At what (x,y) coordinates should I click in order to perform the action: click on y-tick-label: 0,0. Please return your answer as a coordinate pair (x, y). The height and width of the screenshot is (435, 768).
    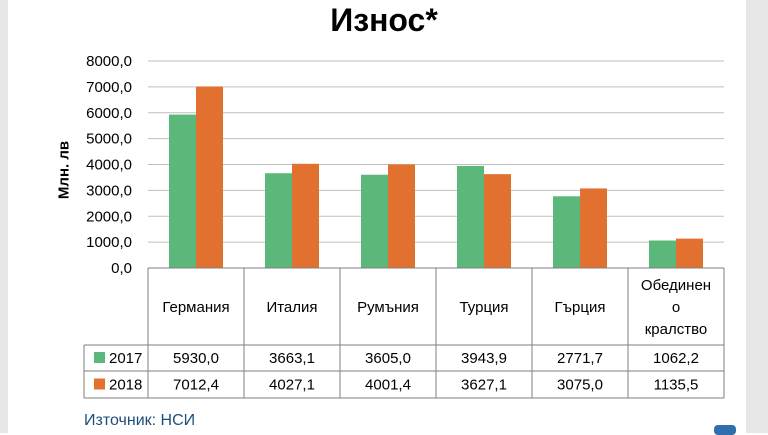
    Looking at the image, I should click on (121, 268).